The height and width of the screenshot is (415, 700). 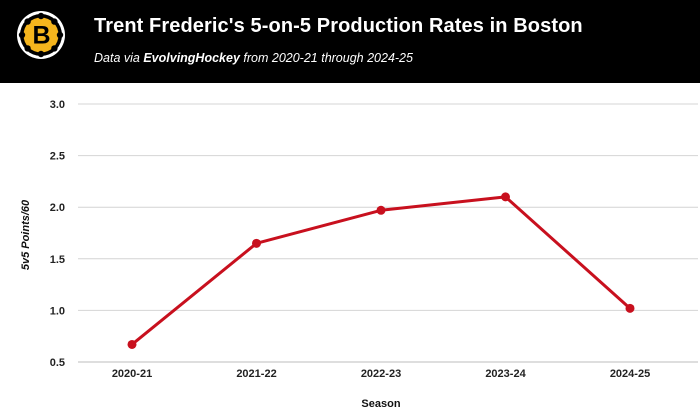 I want to click on subtitle-prefix: Data via, so click(x=119, y=58).